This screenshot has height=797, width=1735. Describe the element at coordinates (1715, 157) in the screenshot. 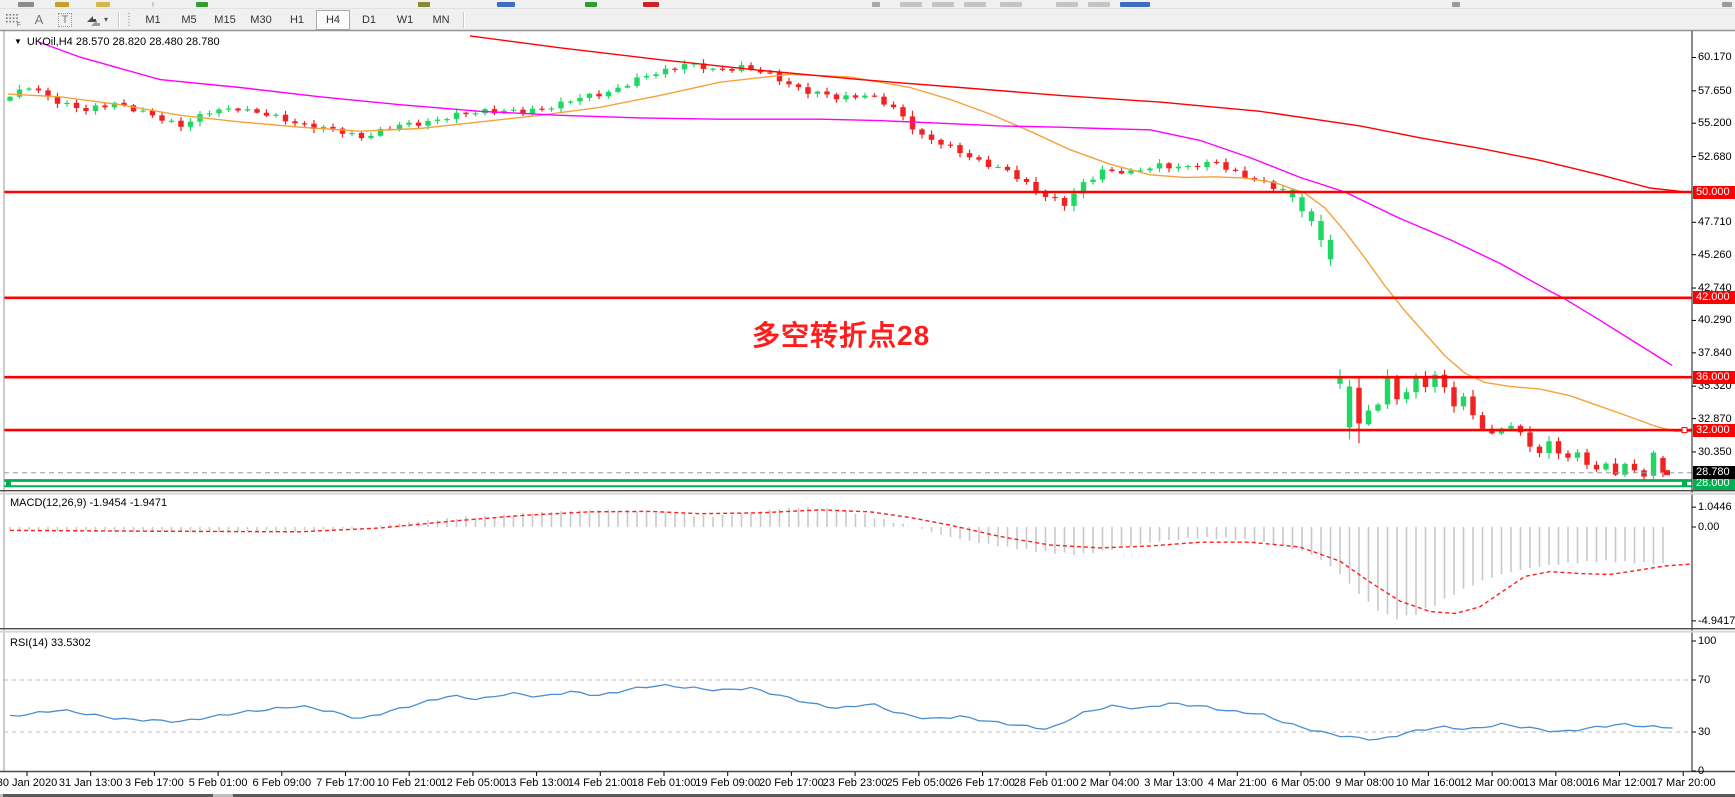

I see `price-axis-tick: 52.680` at that location.